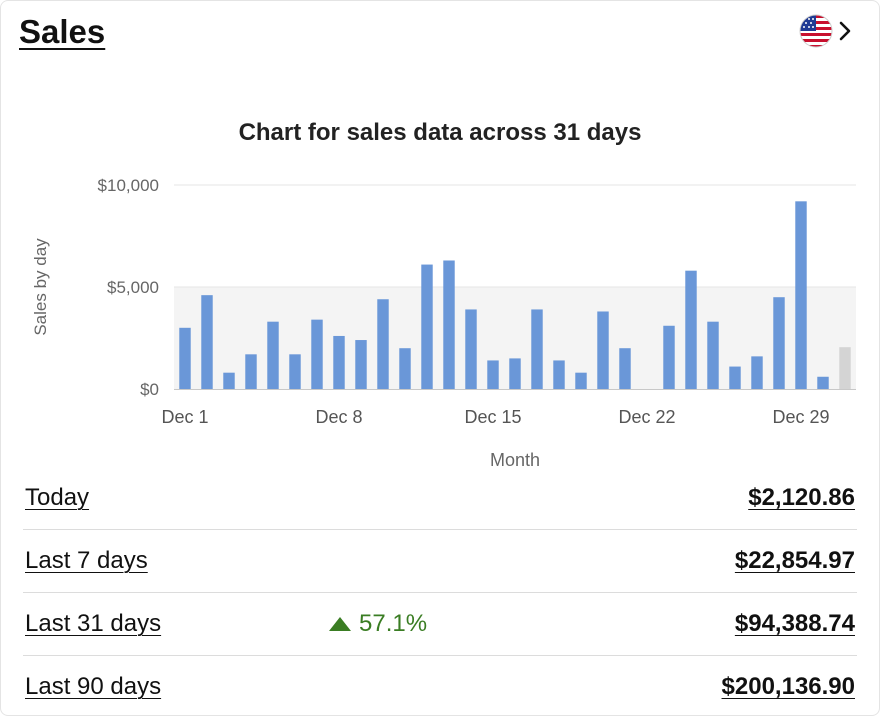 Image resolution: width=880 pixels, height=718 pixels. I want to click on x-tick-label: Dec 8, so click(338, 417).